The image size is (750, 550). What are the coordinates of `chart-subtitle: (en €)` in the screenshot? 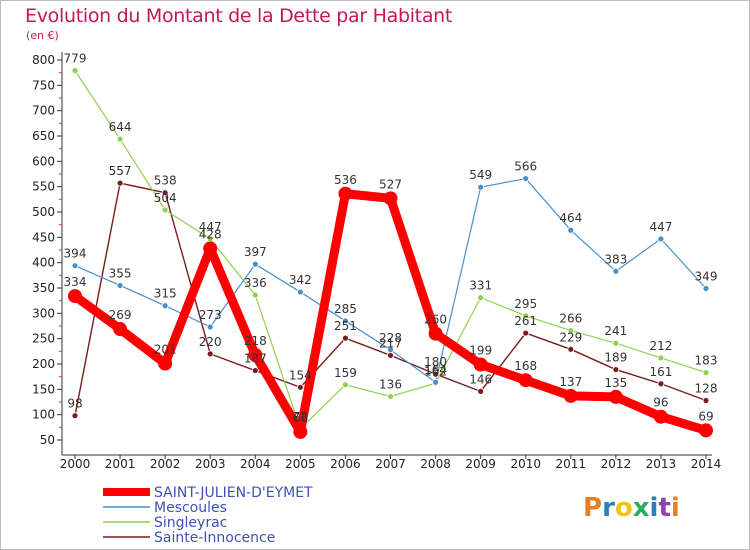 It's located at (42, 35).